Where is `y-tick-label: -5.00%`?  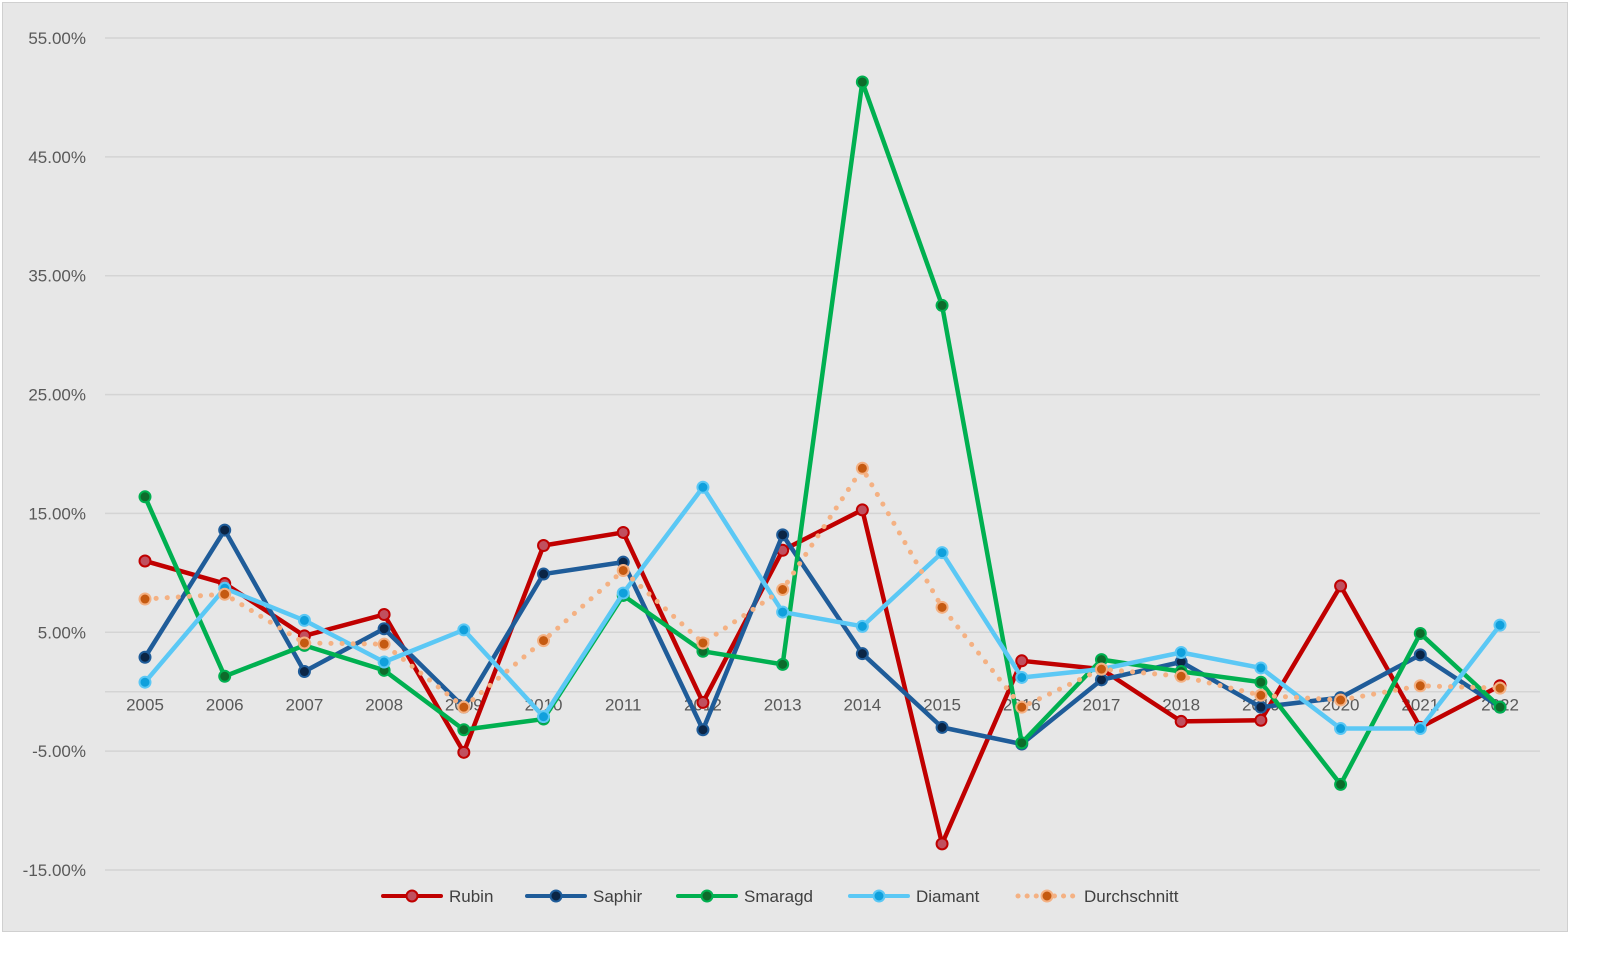
y-tick-label: -5.00% is located at coordinates (59, 751).